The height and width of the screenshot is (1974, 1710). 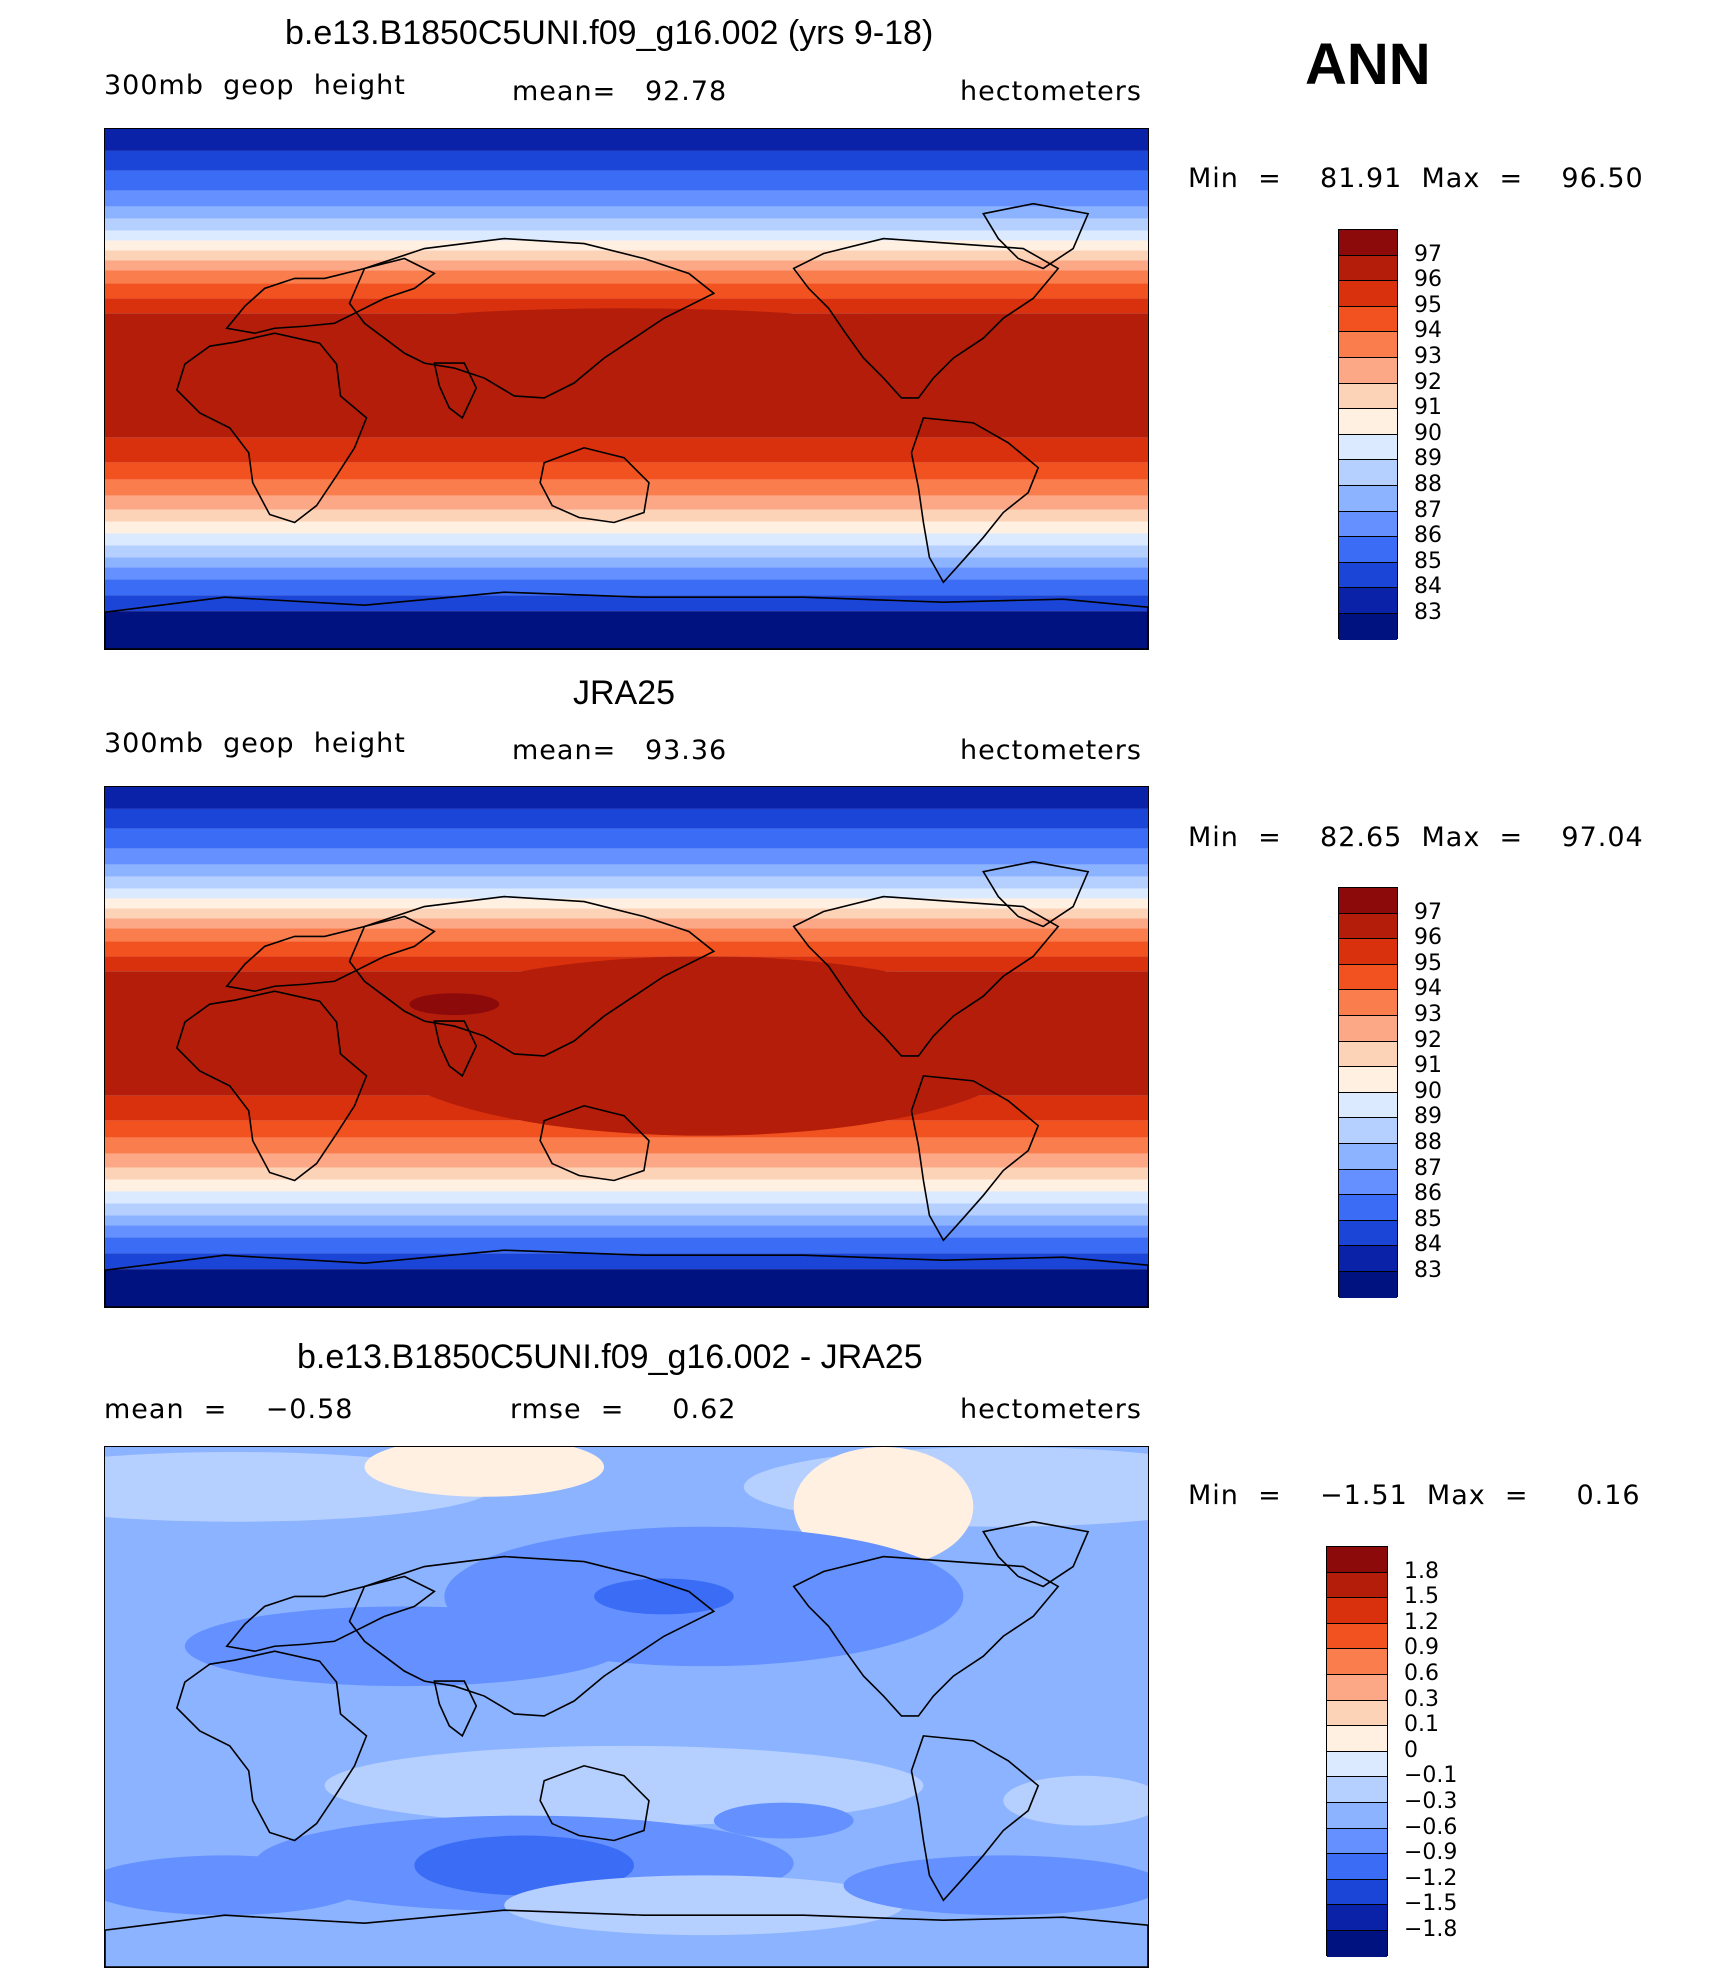 I want to click on colorbar-tick-label: −0.9, so click(x=1431, y=1853).